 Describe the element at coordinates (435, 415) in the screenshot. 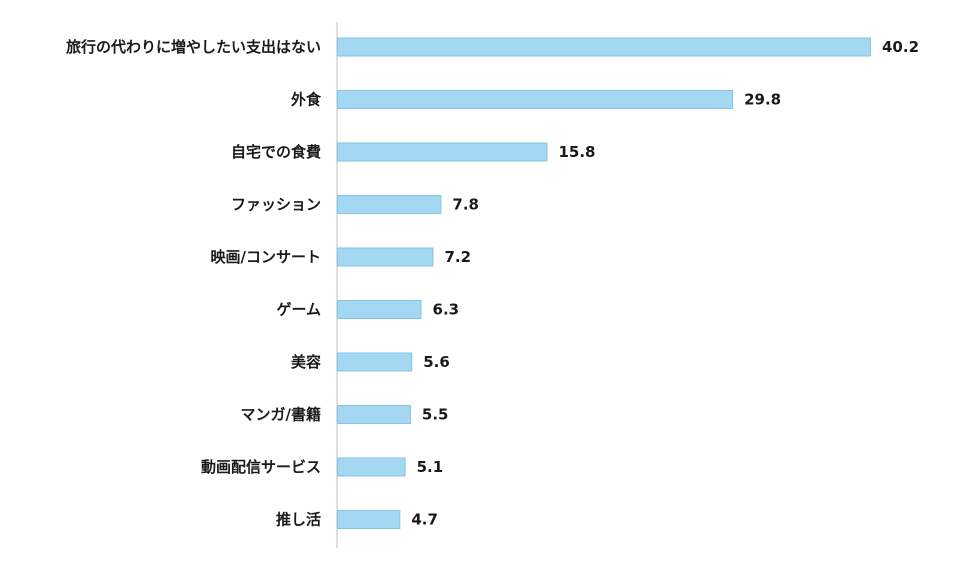

I see `value-label: 5.5` at that location.